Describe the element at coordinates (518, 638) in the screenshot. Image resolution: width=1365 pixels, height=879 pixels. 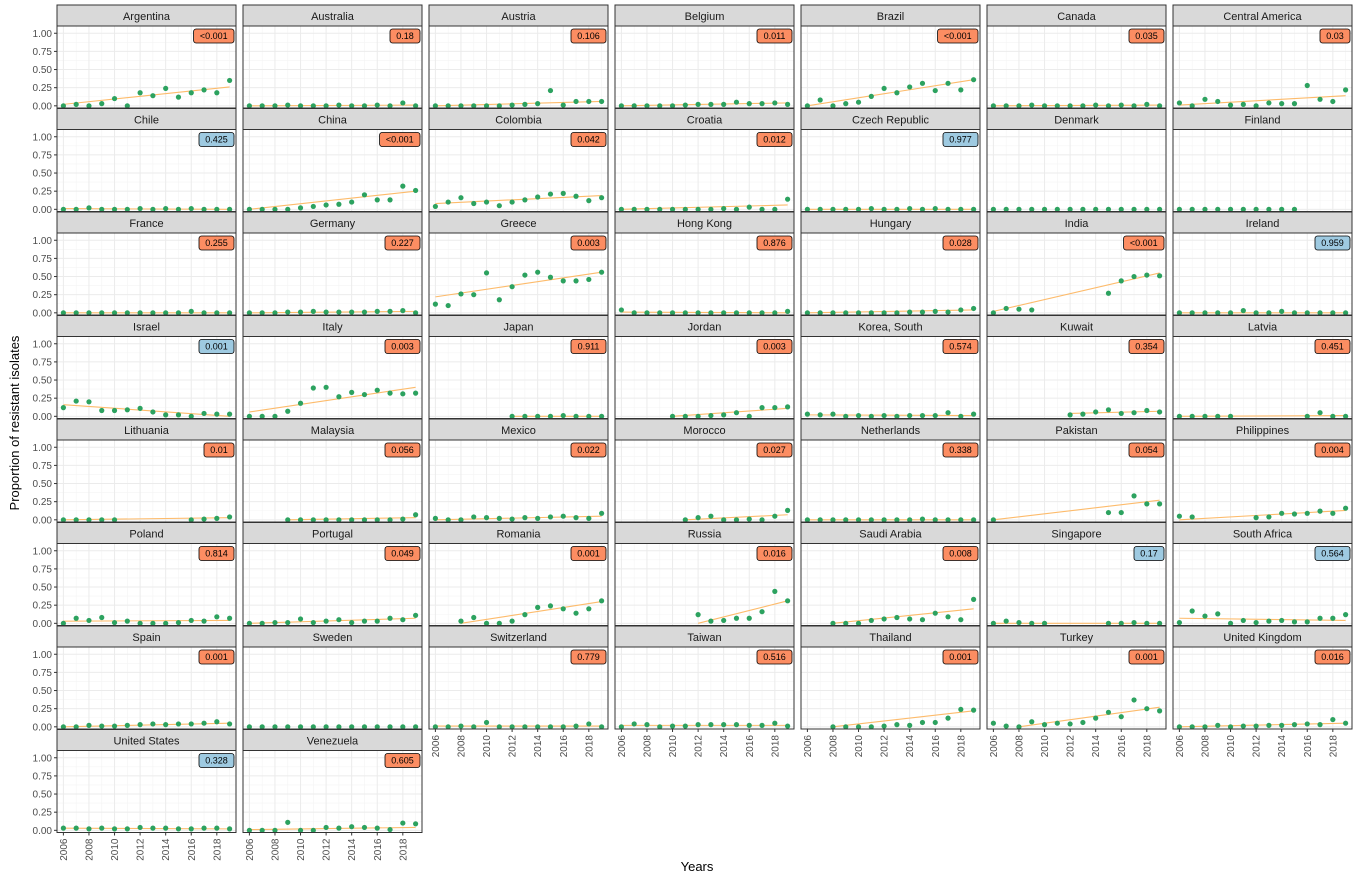
I see `facet-title: Switzerland` at that location.